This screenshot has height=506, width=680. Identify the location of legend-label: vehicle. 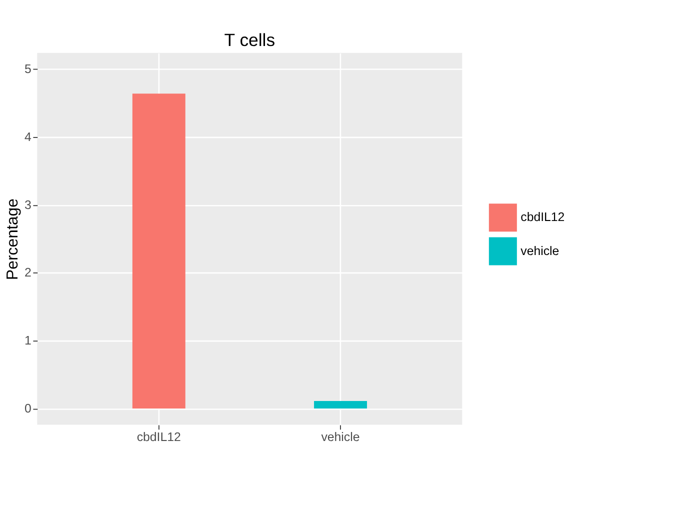
(540, 251).